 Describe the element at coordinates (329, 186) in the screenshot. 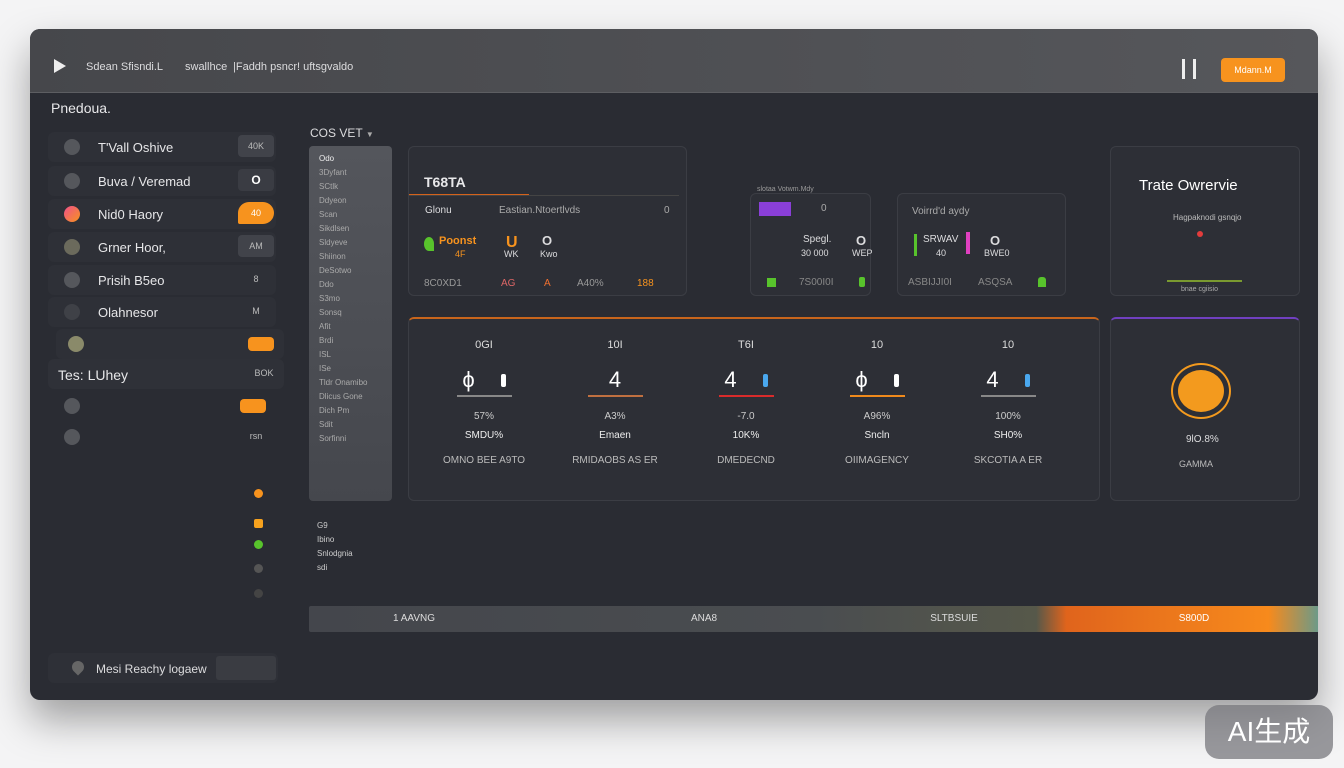

I see `list-item: SCtlk` at that location.